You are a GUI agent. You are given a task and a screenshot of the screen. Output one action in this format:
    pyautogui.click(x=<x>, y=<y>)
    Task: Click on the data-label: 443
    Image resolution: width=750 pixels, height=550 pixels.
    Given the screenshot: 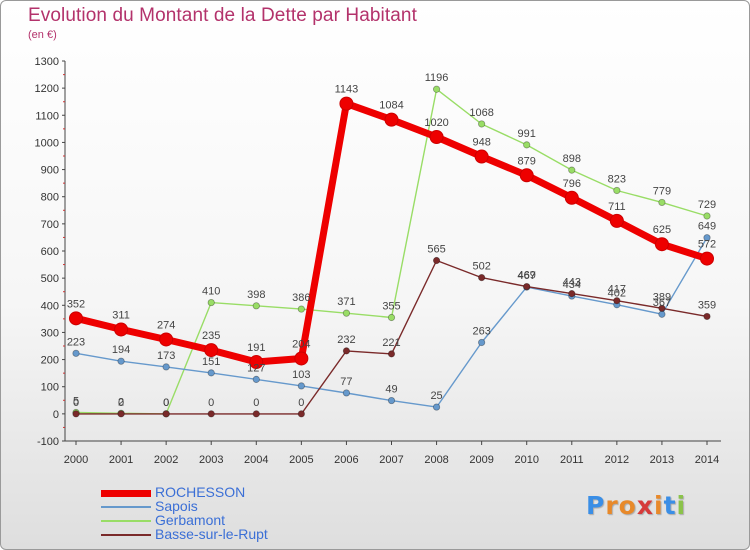 What is the action you would take?
    pyautogui.click(x=572, y=283)
    